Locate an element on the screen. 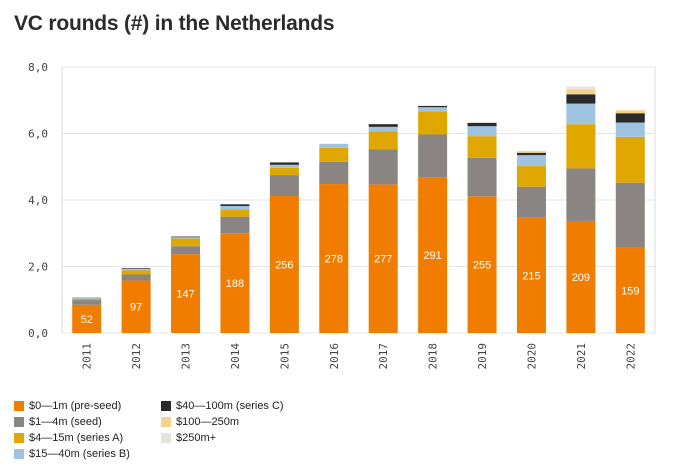 This screenshot has height=472, width=683. bar-value-label: 147 is located at coordinates (185, 295).